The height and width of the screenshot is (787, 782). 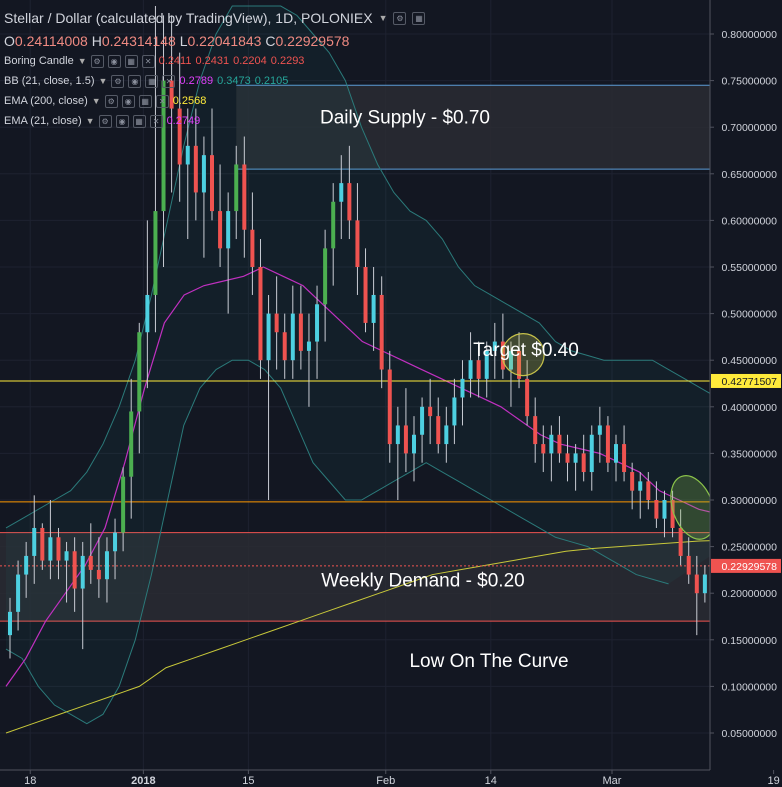 I want to click on title-dropdown-icon: ▼, so click(x=383, y=18).